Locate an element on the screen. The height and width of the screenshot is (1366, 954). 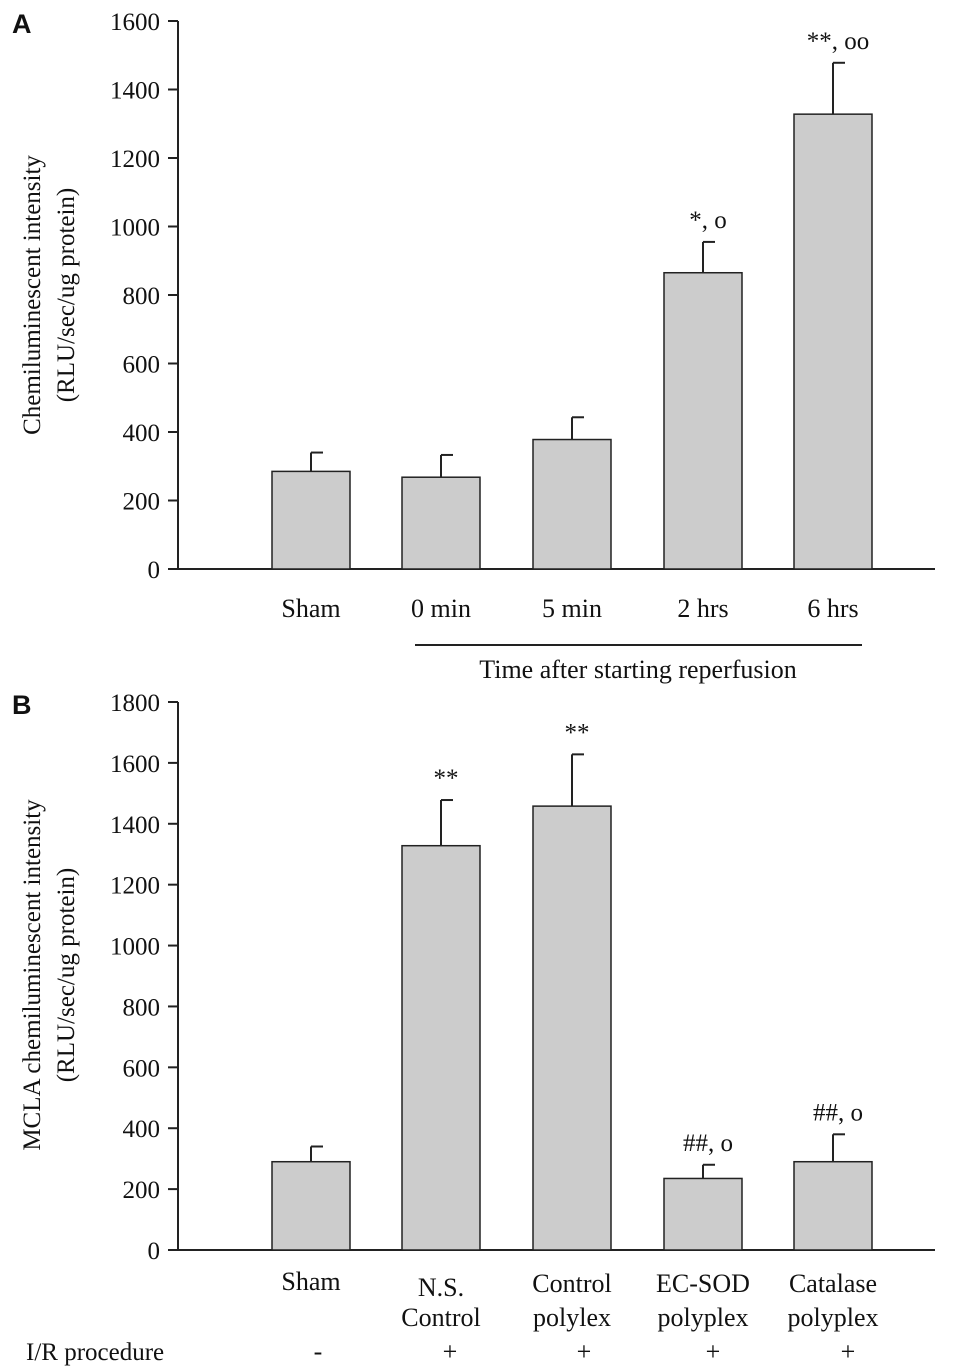
x-category-label: 5 min is located at coordinates (572, 608).